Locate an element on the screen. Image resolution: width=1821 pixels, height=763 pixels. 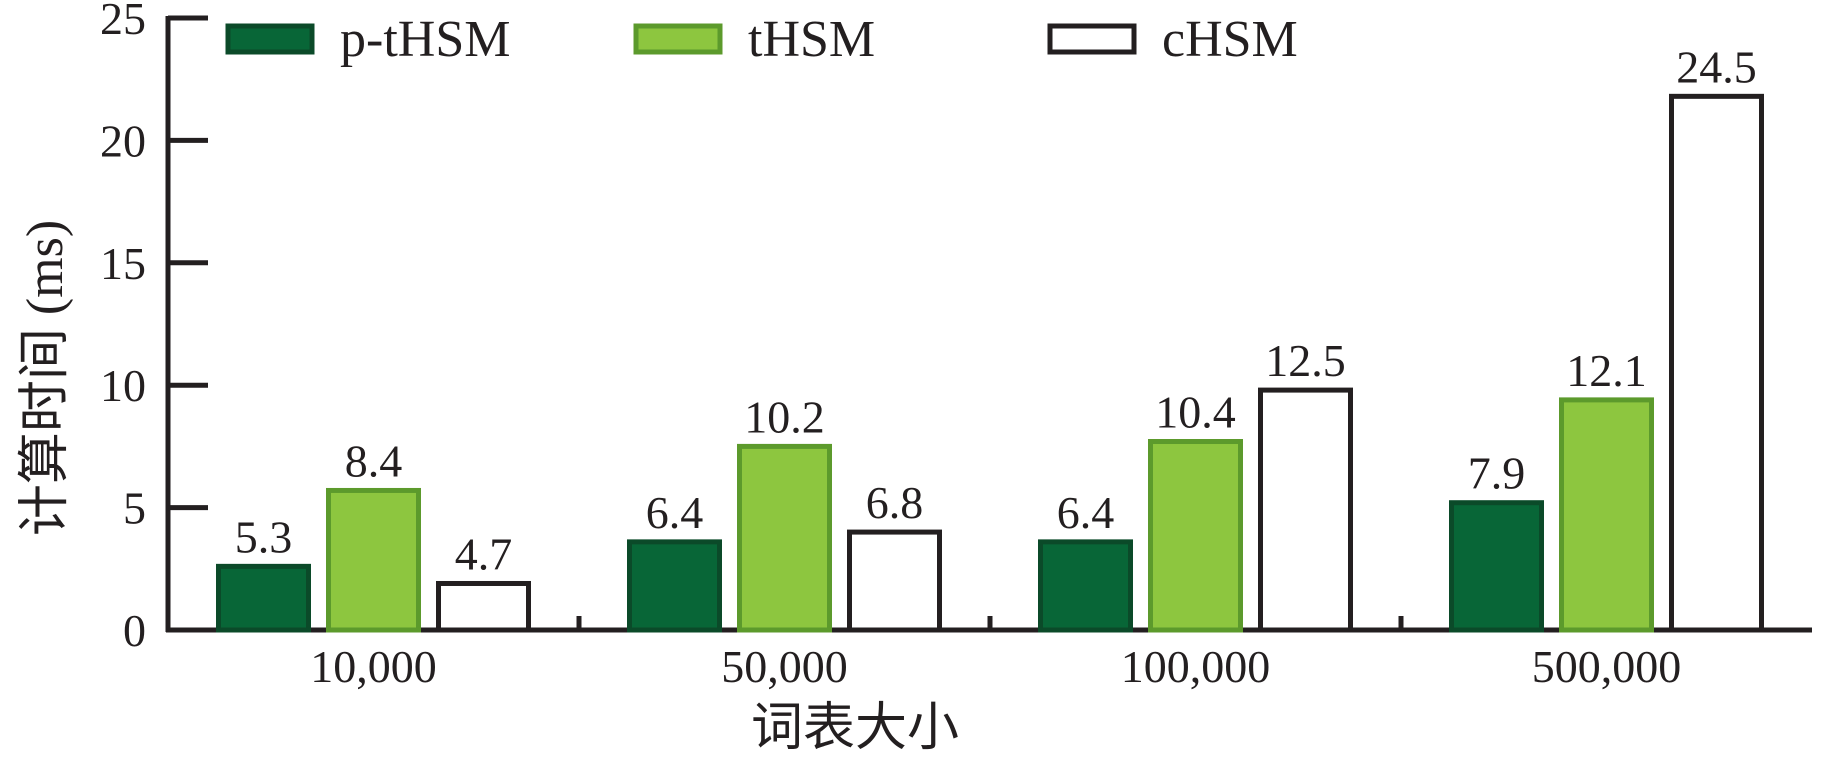
y-tick-label: 10 is located at coordinates (123, 385).